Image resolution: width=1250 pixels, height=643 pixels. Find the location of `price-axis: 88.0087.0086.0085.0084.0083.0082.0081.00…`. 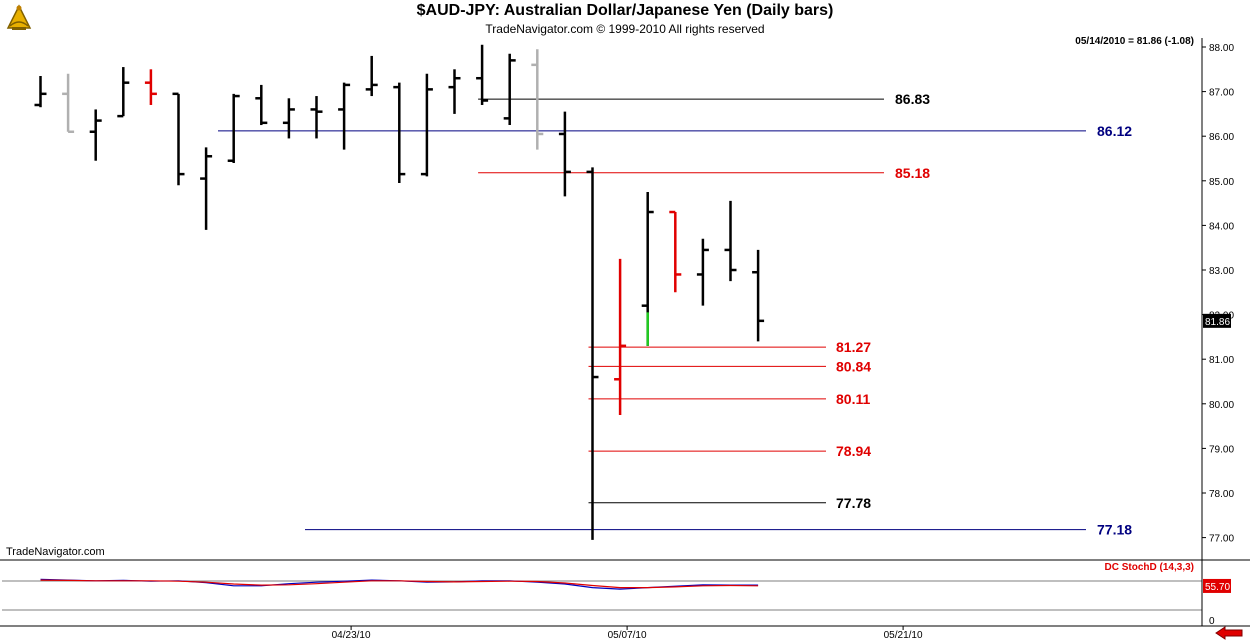

price-axis: 88.0087.0086.0085.0084.0083.0082.0081.00… is located at coordinates (1218, 294).